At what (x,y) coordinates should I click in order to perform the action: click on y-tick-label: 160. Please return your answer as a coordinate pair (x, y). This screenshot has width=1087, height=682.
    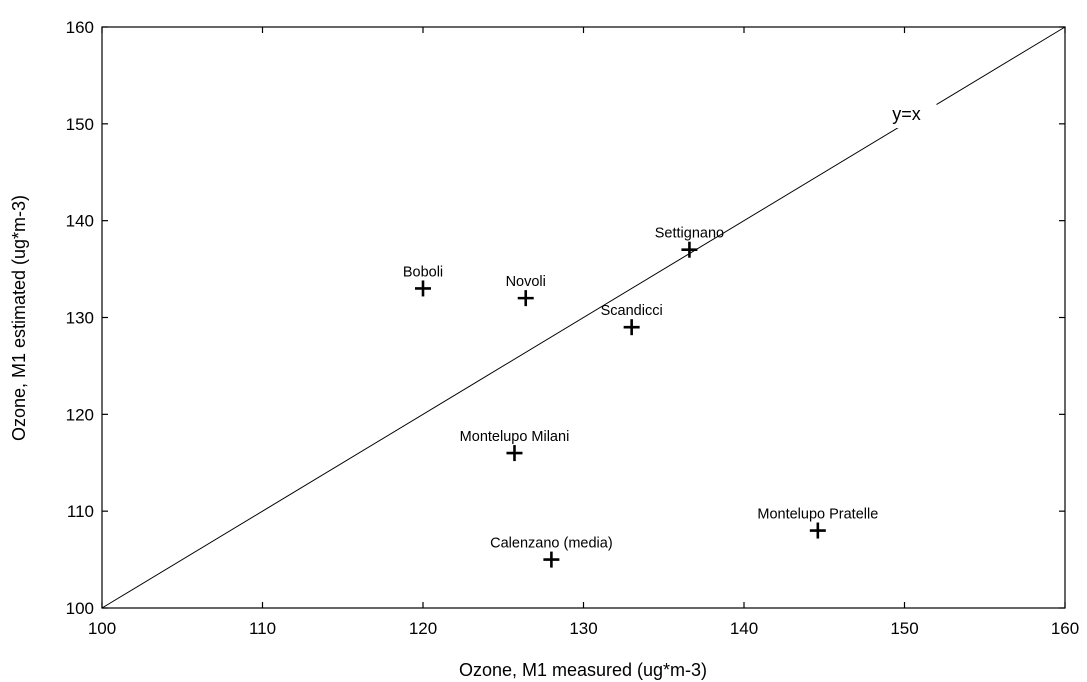
    Looking at the image, I should click on (80, 27).